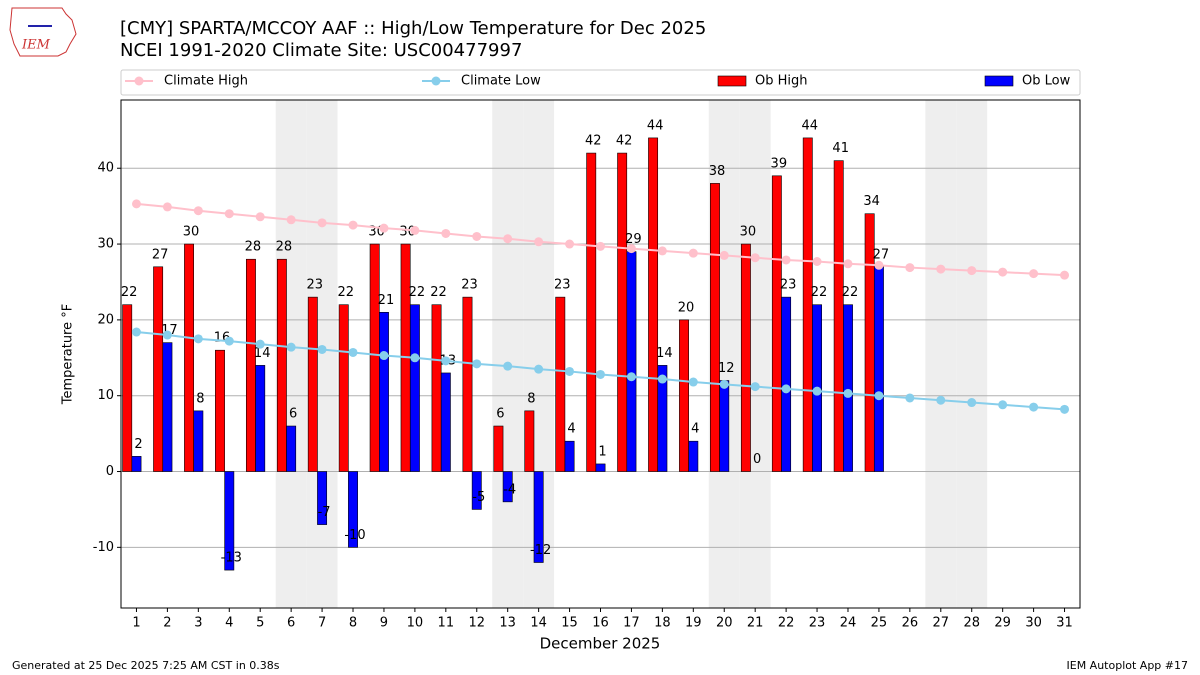 The width and height of the screenshot is (1200, 675). I want to click on value-label: 1, so click(602, 451).